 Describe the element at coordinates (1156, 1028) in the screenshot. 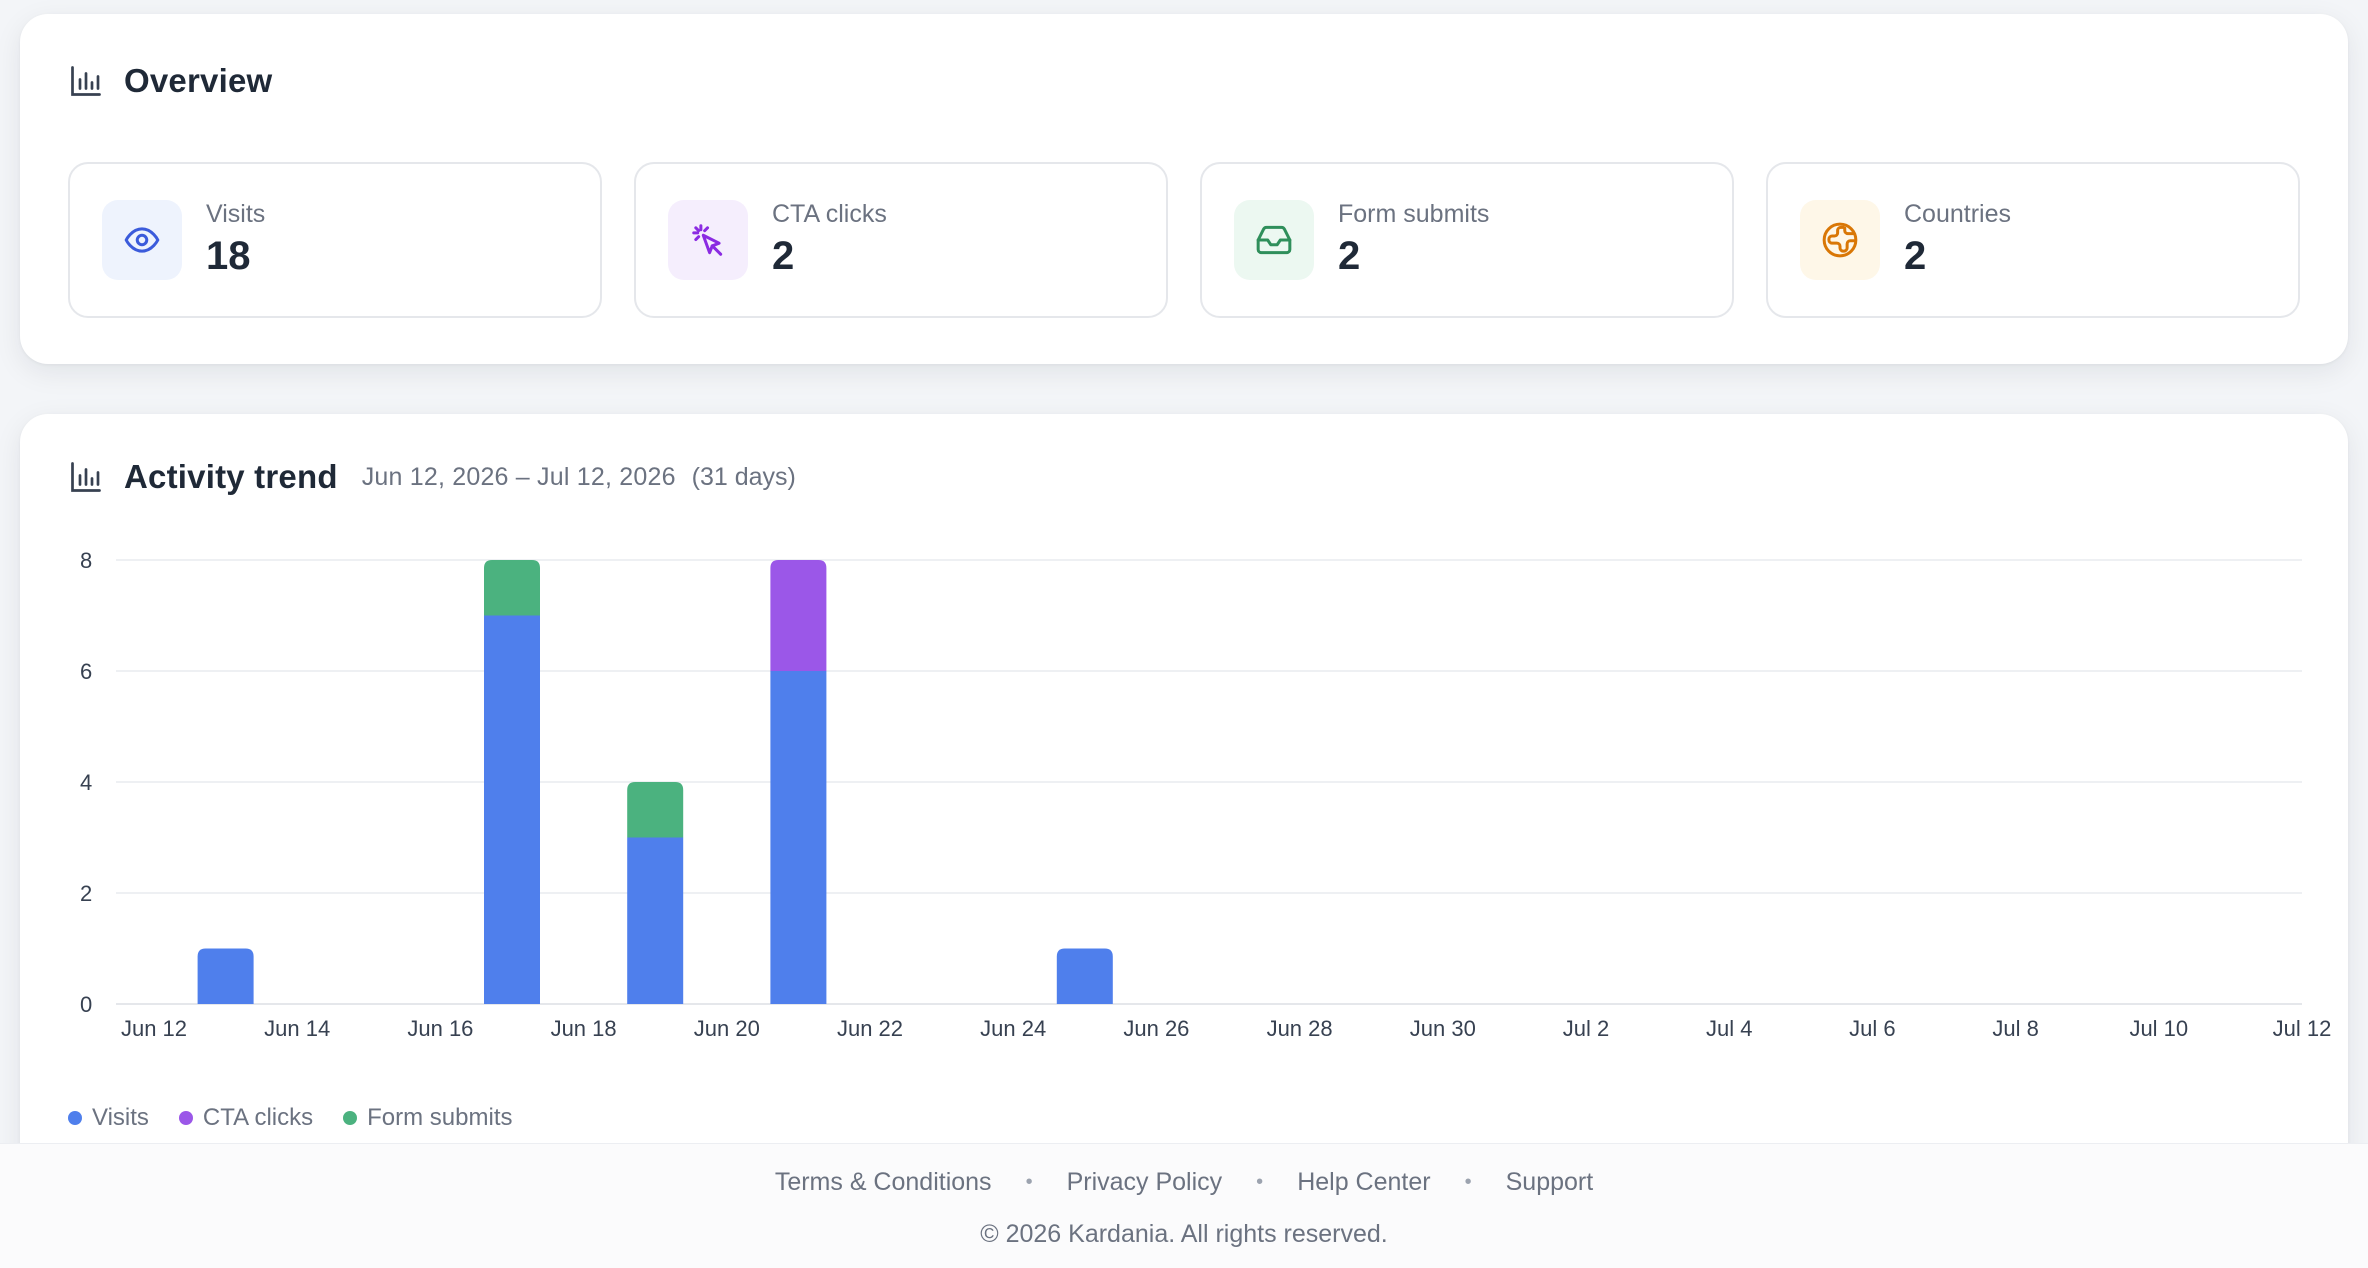

I see `x-tick-label: Jun 26` at that location.